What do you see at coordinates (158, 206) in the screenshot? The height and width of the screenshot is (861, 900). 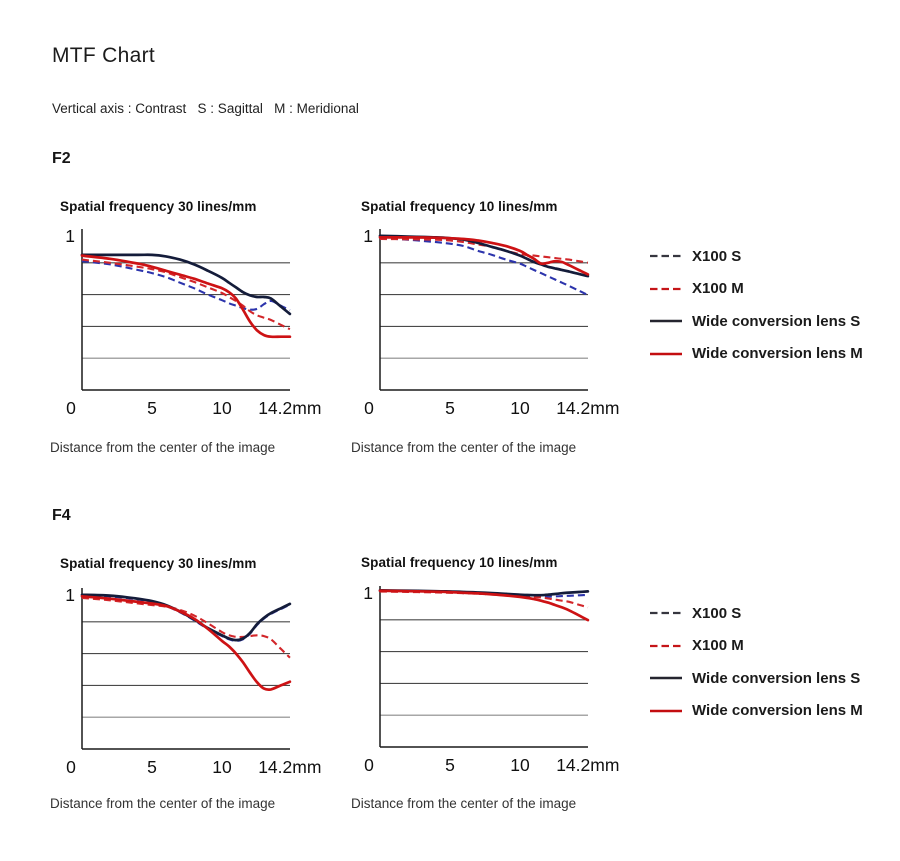 I see `chart-title-f2-30: Spatial frequency 30 lines/mm` at bounding box center [158, 206].